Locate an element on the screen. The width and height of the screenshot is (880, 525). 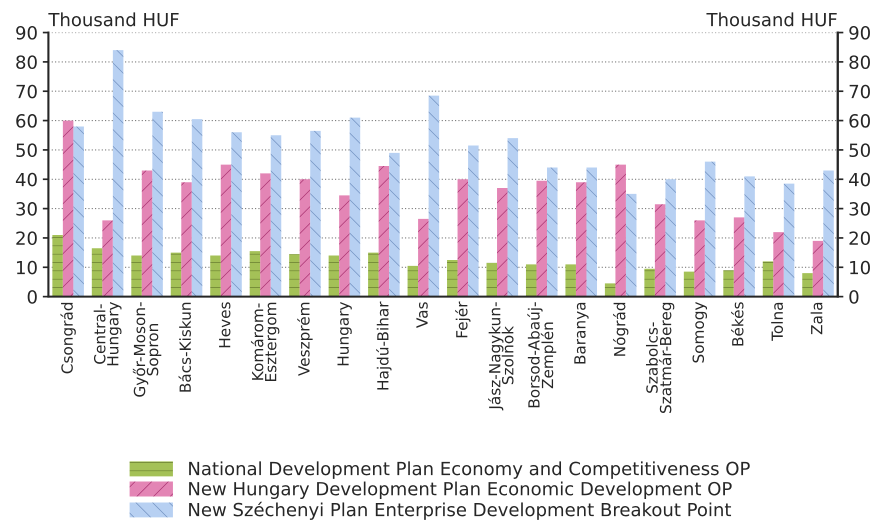
legend-label: National Development Plan Economy and Competitiveness OP is located at coordinates (469, 470).